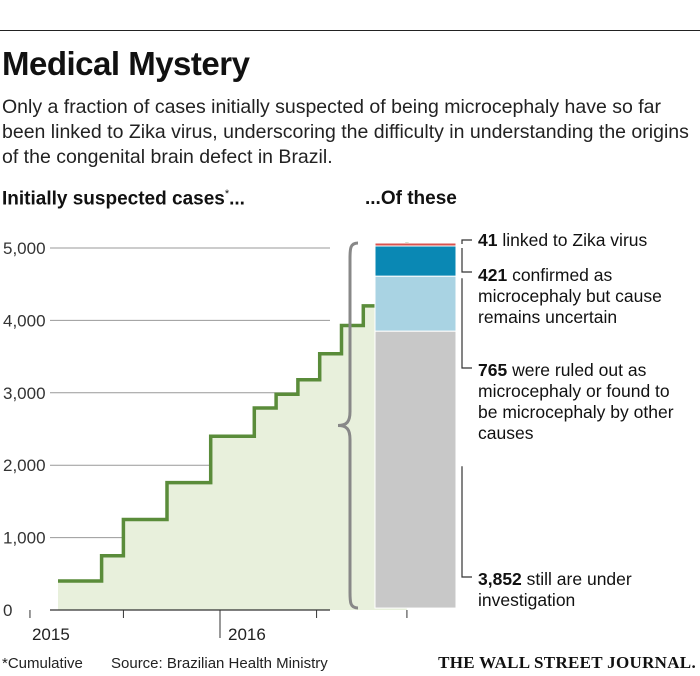 The height and width of the screenshot is (676, 700). Describe the element at coordinates (411, 198) in the screenshot. I see `right-panel-heading: ...Of these` at that location.